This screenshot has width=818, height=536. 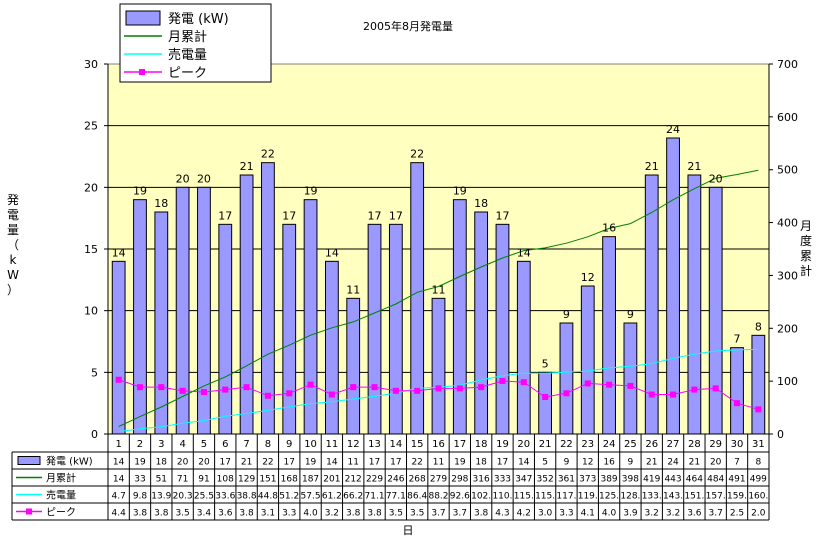 What do you see at coordinates (587, 480) in the screenshot?
I see `table-cell: 373` at bounding box center [587, 480].